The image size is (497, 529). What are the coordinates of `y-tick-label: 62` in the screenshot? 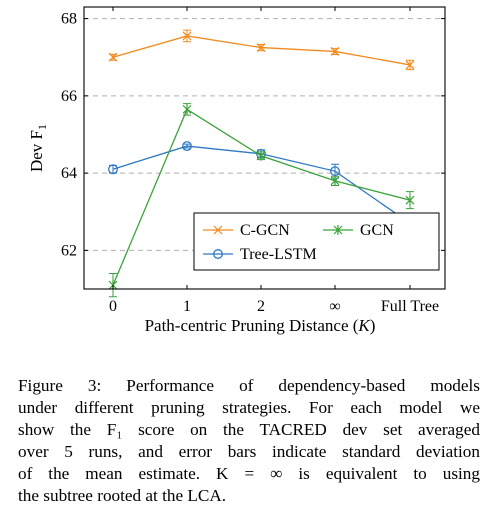 It's located at (69, 250).